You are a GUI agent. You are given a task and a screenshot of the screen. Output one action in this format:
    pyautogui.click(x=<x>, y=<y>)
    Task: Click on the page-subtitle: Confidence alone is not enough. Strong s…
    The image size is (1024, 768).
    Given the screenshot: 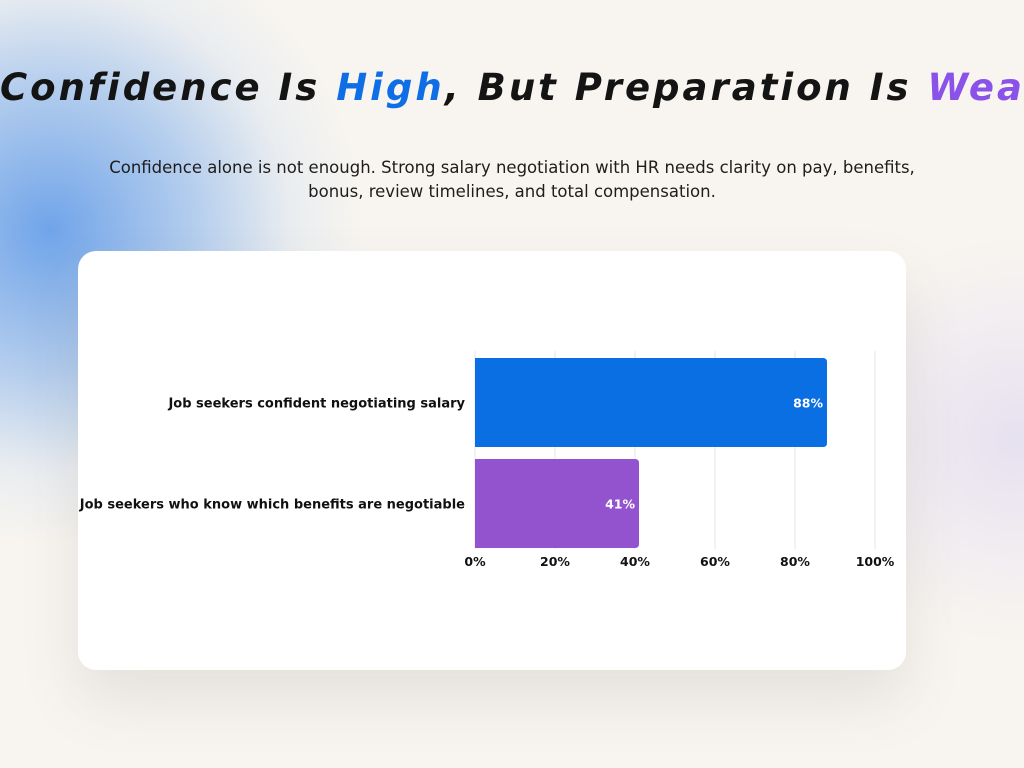 What is the action you would take?
    pyautogui.click(x=512, y=179)
    